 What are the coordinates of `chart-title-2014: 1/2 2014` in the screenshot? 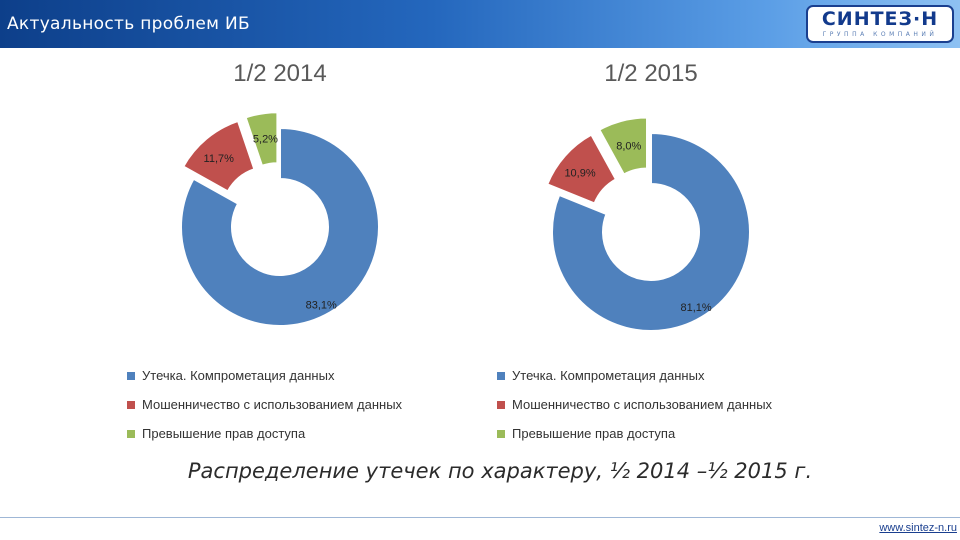 It's located at (280, 73).